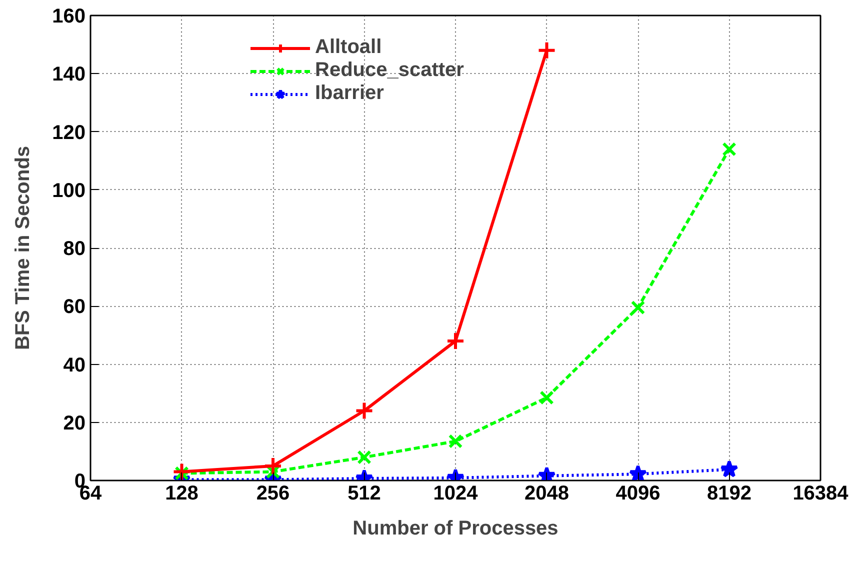  I want to click on y-tick-label: 100, so click(69, 191).